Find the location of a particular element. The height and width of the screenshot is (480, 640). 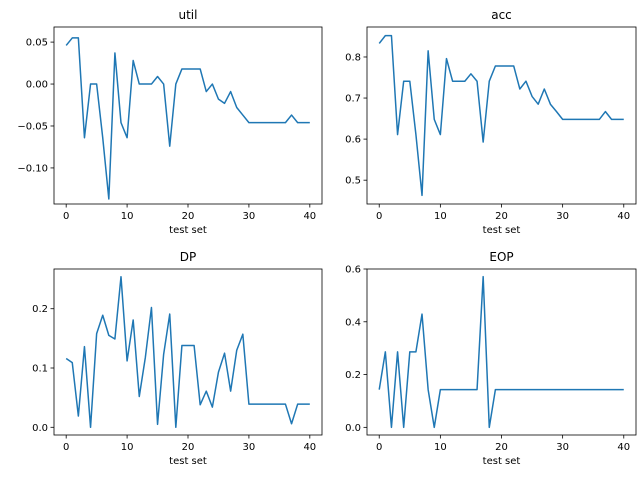

axes-frame-eop is located at coordinates (501, 352).